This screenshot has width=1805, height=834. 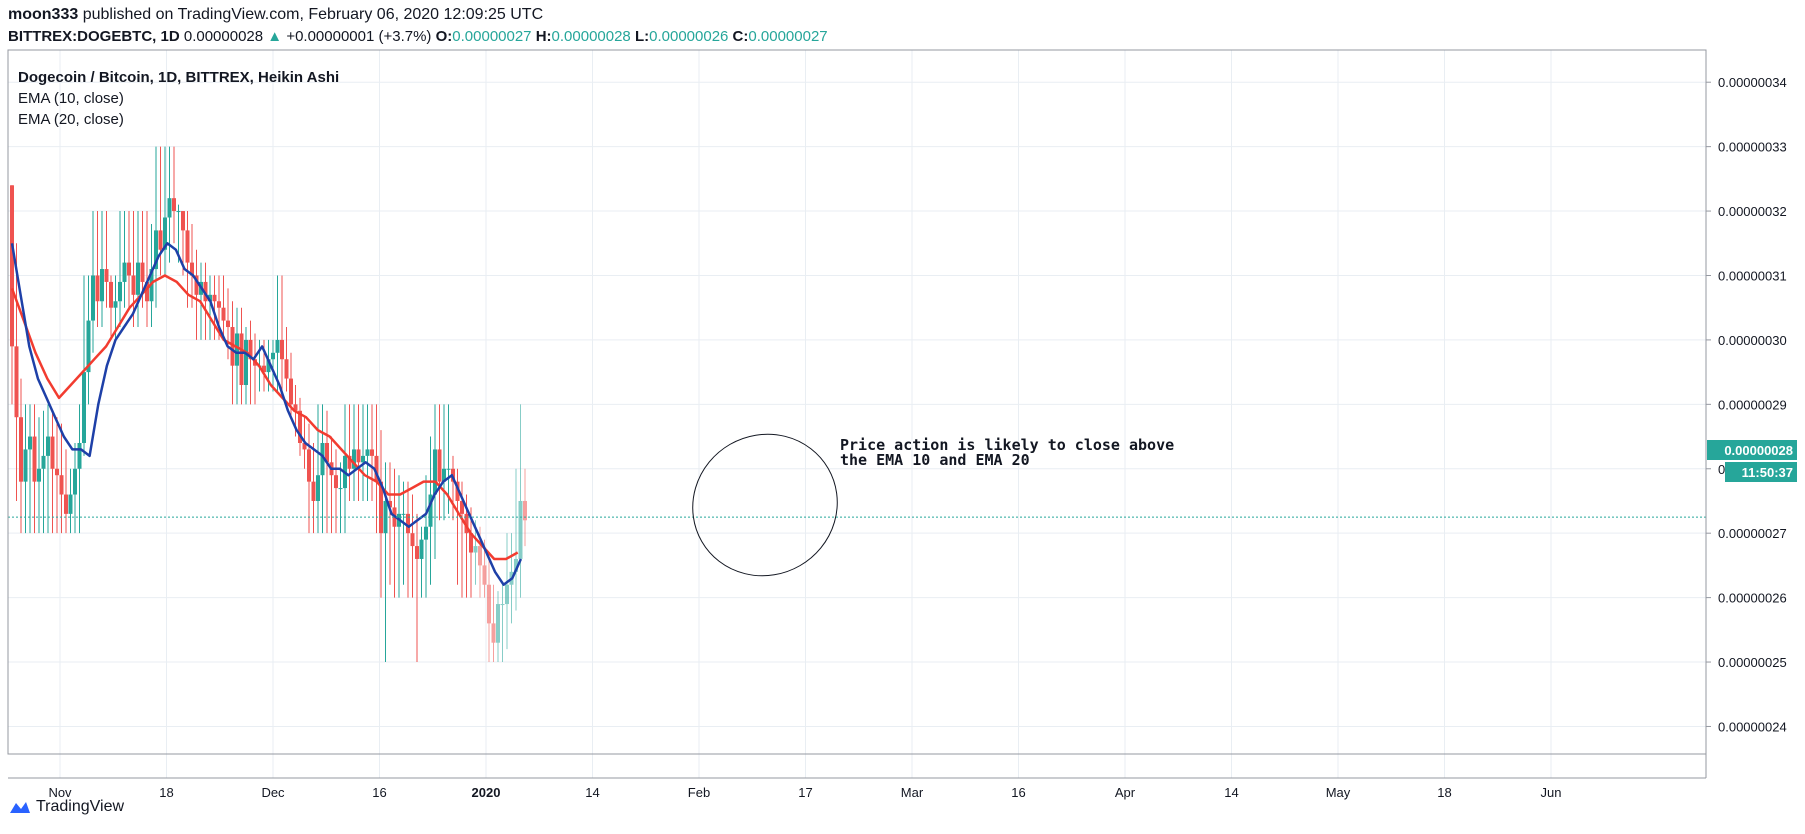 What do you see at coordinates (266, 414) in the screenshot?
I see `ema-layer` at bounding box center [266, 414].